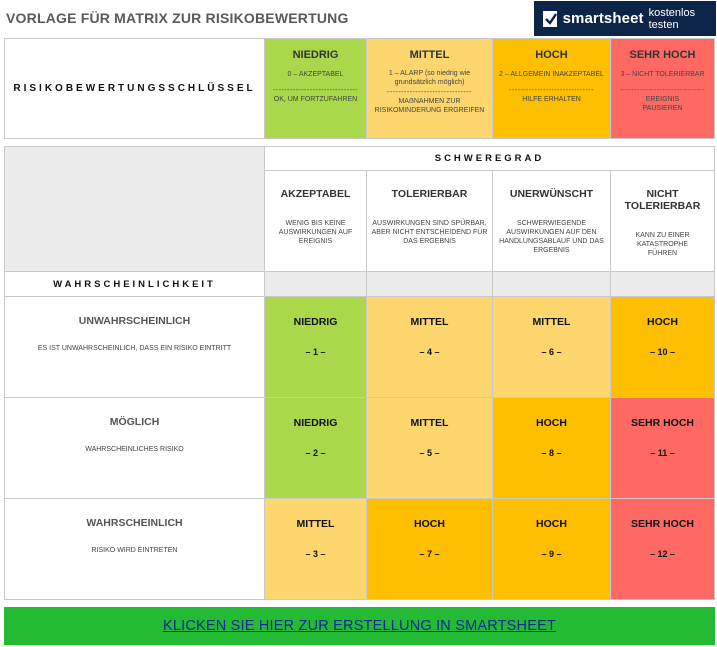 This screenshot has height=647, width=717. What do you see at coordinates (662, 55) in the screenshot?
I see `key-level-label: SEHR HOCH` at bounding box center [662, 55].